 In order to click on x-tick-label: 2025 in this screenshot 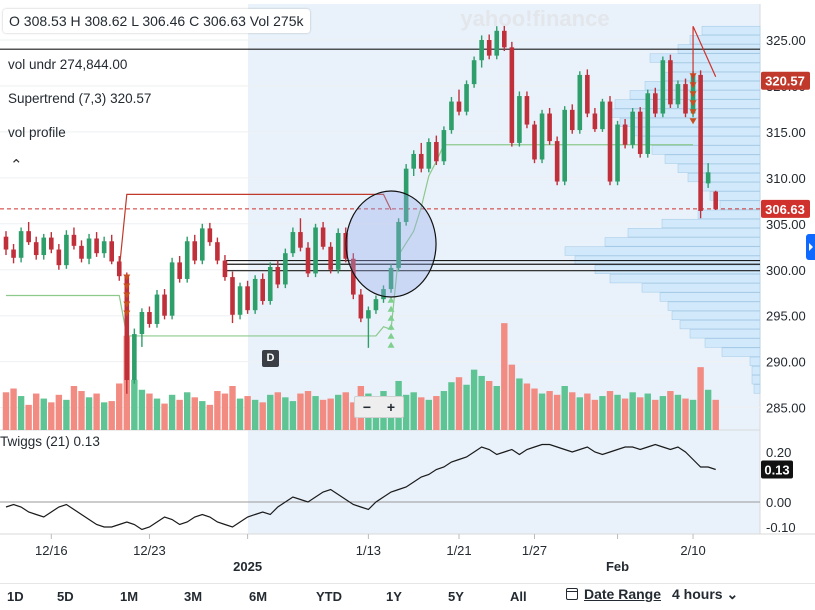, I will do `click(247, 566)`.